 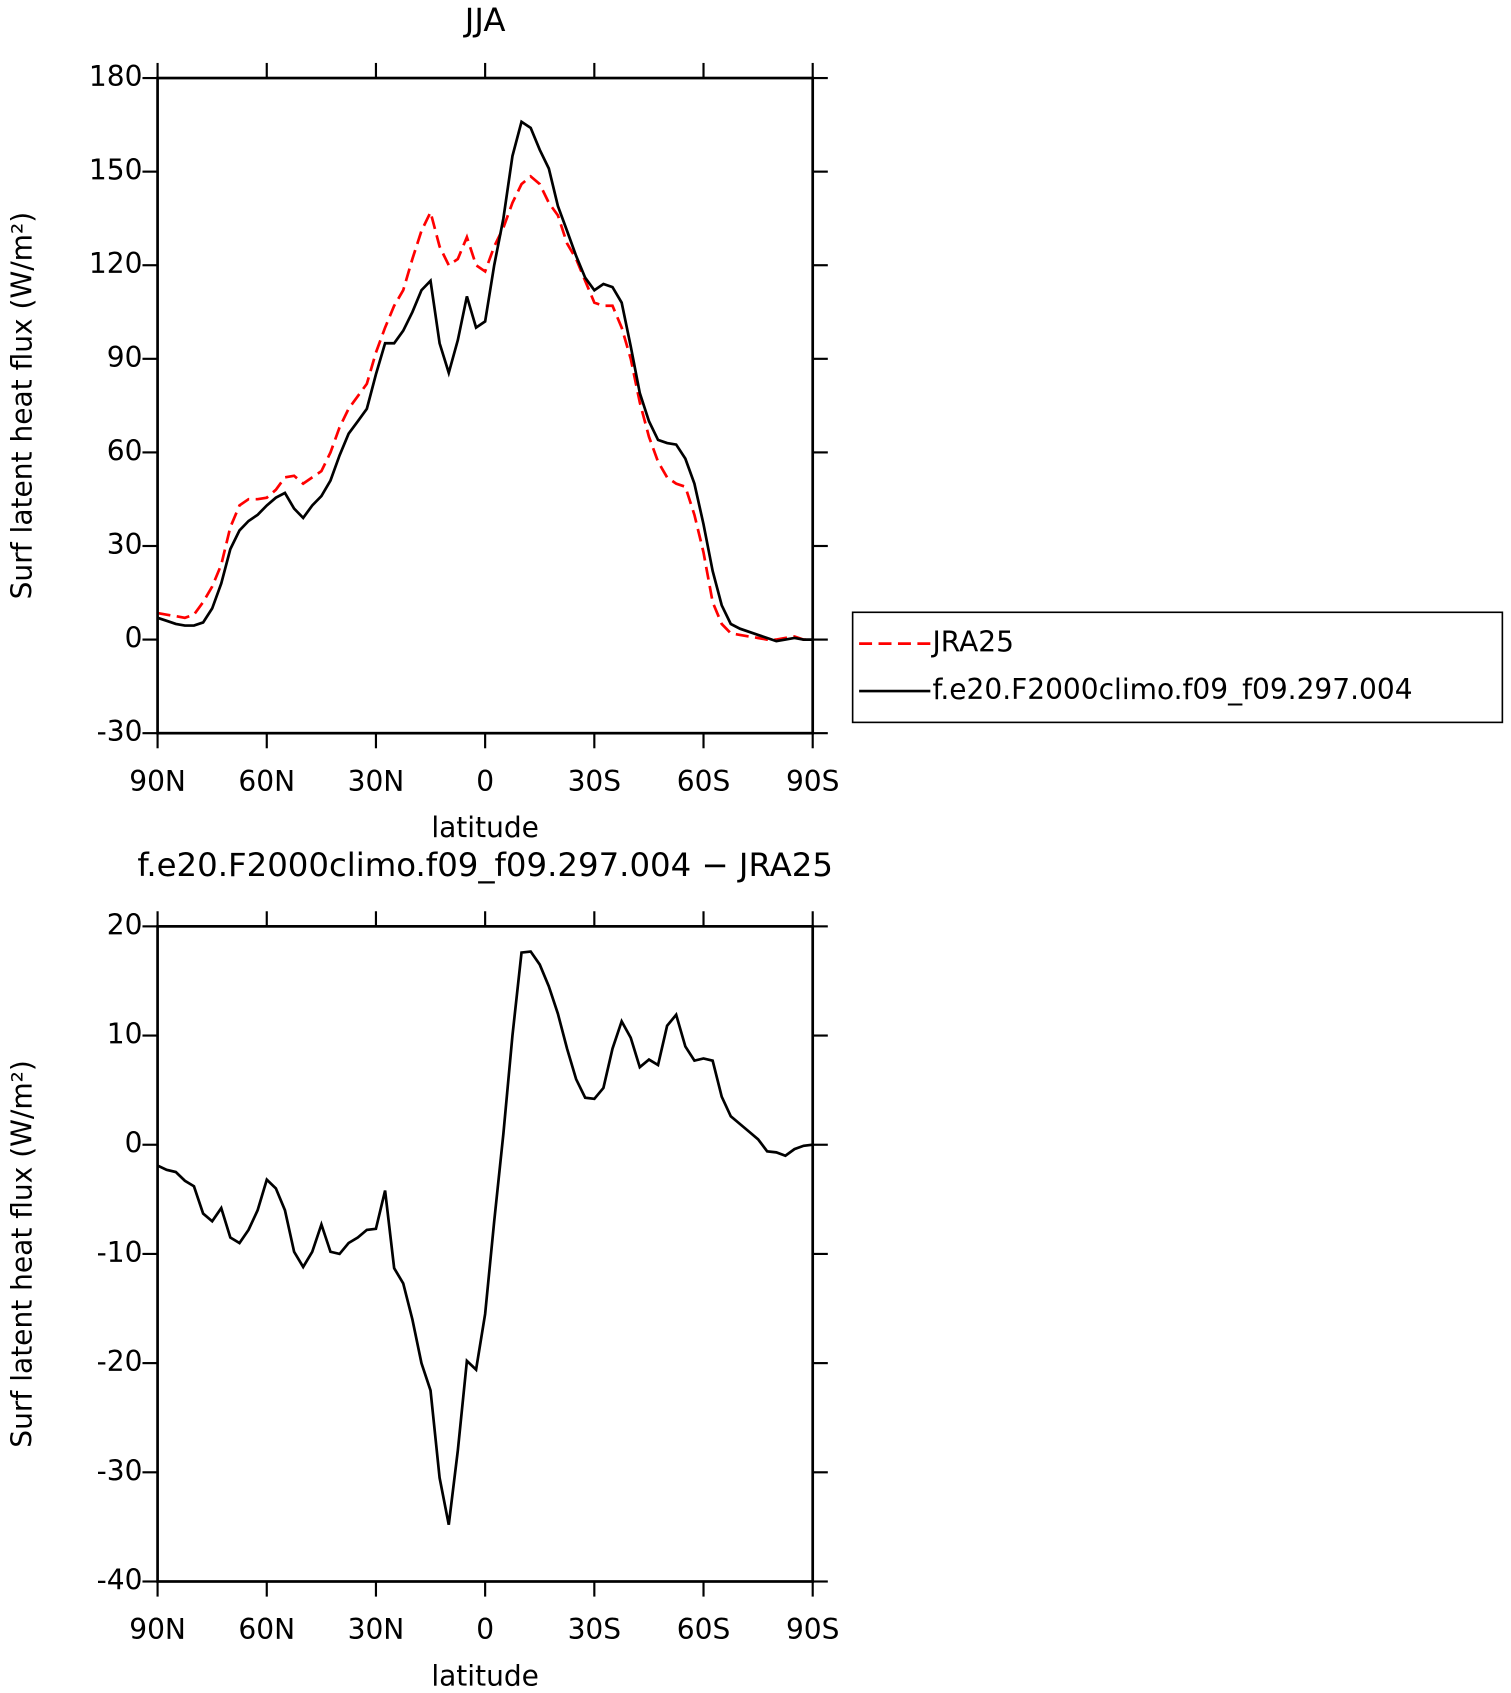 What do you see at coordinates (120, 1361) in the screenshot?
I see `y-tick-label: -20` at bounding box center [120, 1361].